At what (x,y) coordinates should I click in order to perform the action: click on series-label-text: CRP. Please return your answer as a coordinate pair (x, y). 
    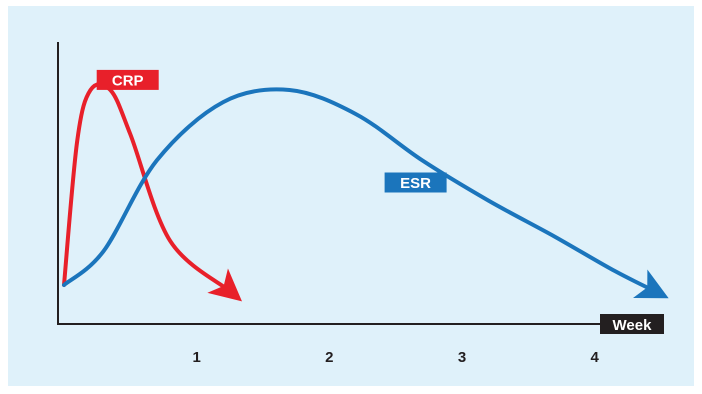
    Looking at the image, I should click on (128, 80).